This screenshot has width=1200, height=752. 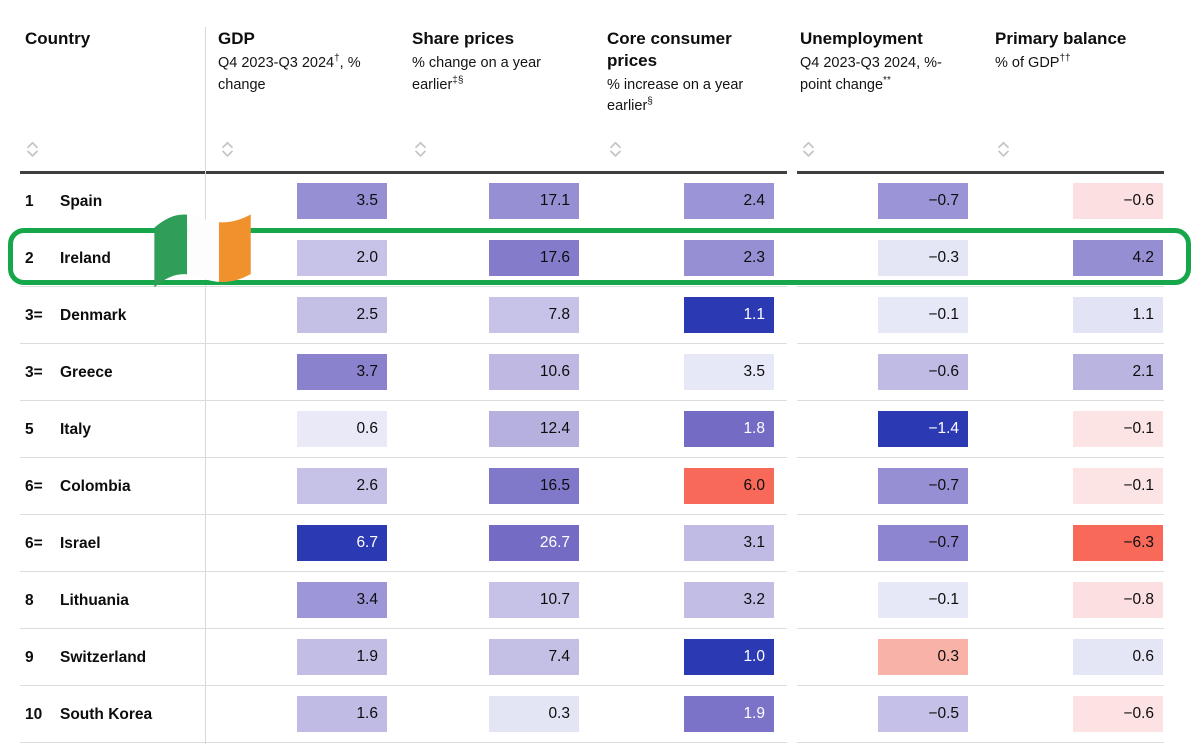 What do you see at coordinates (534, 714) in the screenshot?
I see `value-cell-share-prices: 0.3` at bounding box center [534, 714].